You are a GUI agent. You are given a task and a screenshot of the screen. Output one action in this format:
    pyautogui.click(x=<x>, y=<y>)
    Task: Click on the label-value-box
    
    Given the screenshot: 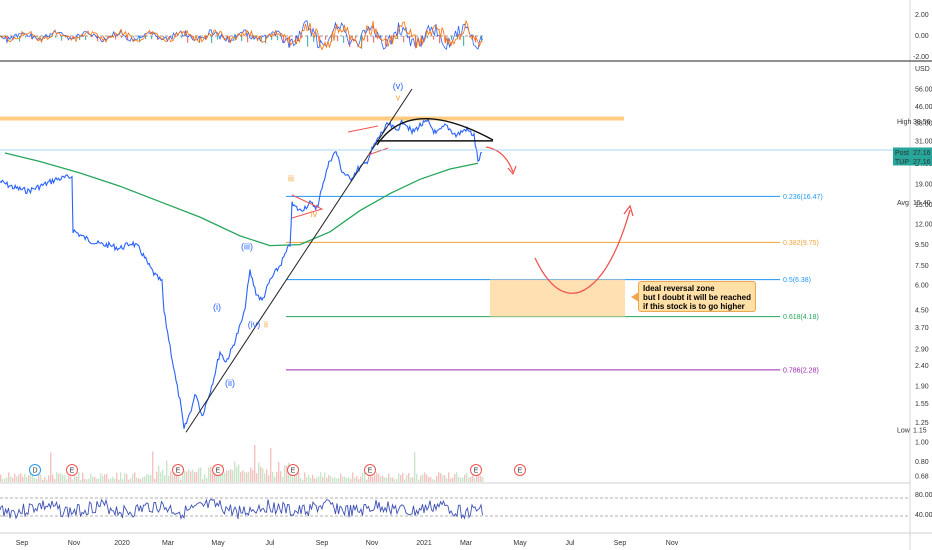 What is the action you would take?
    pyautogui.click(x=921, y=161)
    